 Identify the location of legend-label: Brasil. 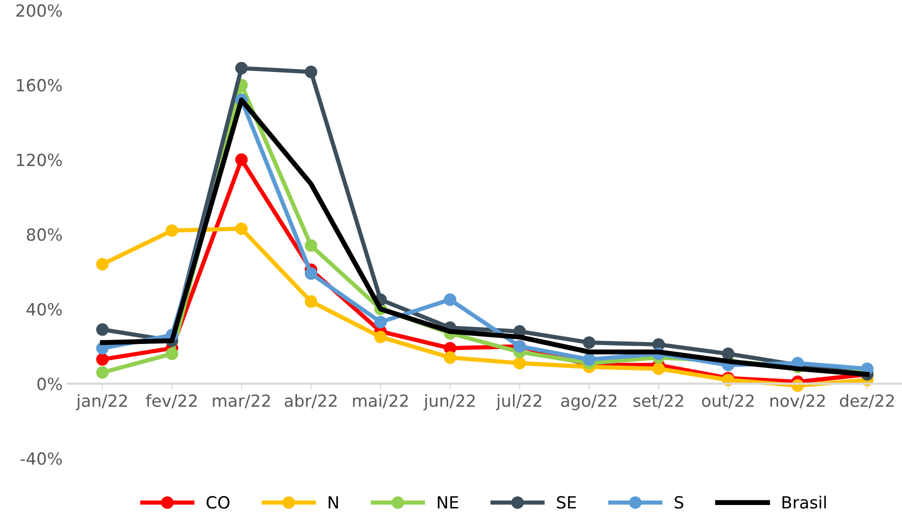
(804, 502).